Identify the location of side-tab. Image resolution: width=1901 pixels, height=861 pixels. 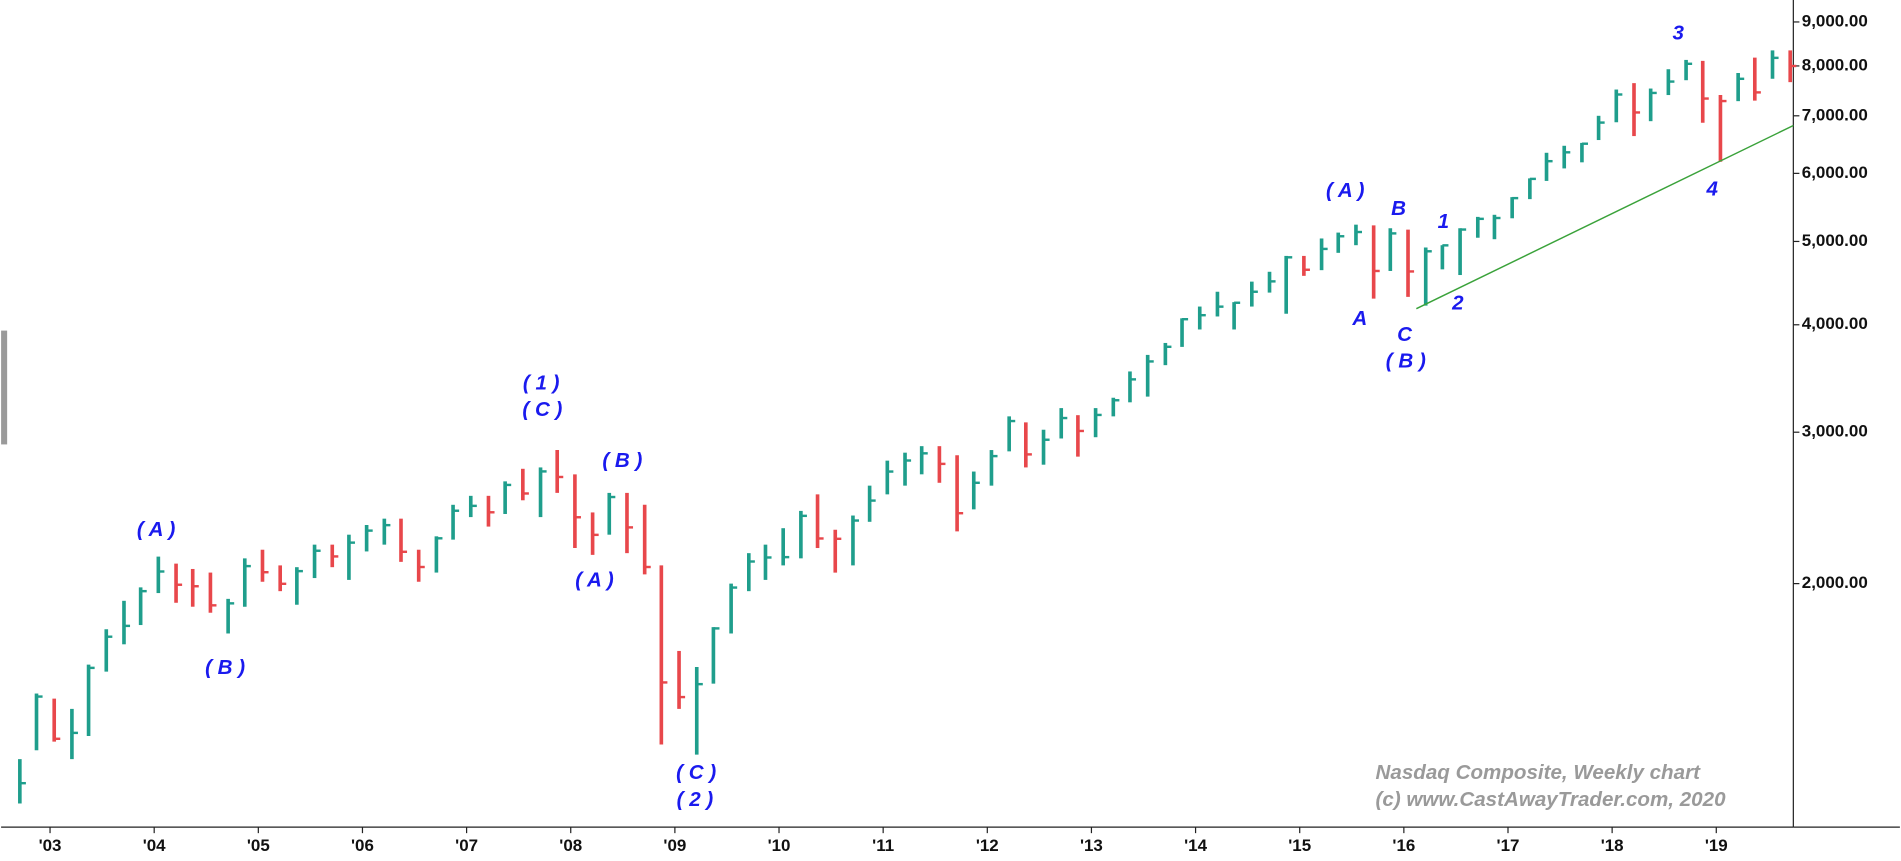
(4, 387).